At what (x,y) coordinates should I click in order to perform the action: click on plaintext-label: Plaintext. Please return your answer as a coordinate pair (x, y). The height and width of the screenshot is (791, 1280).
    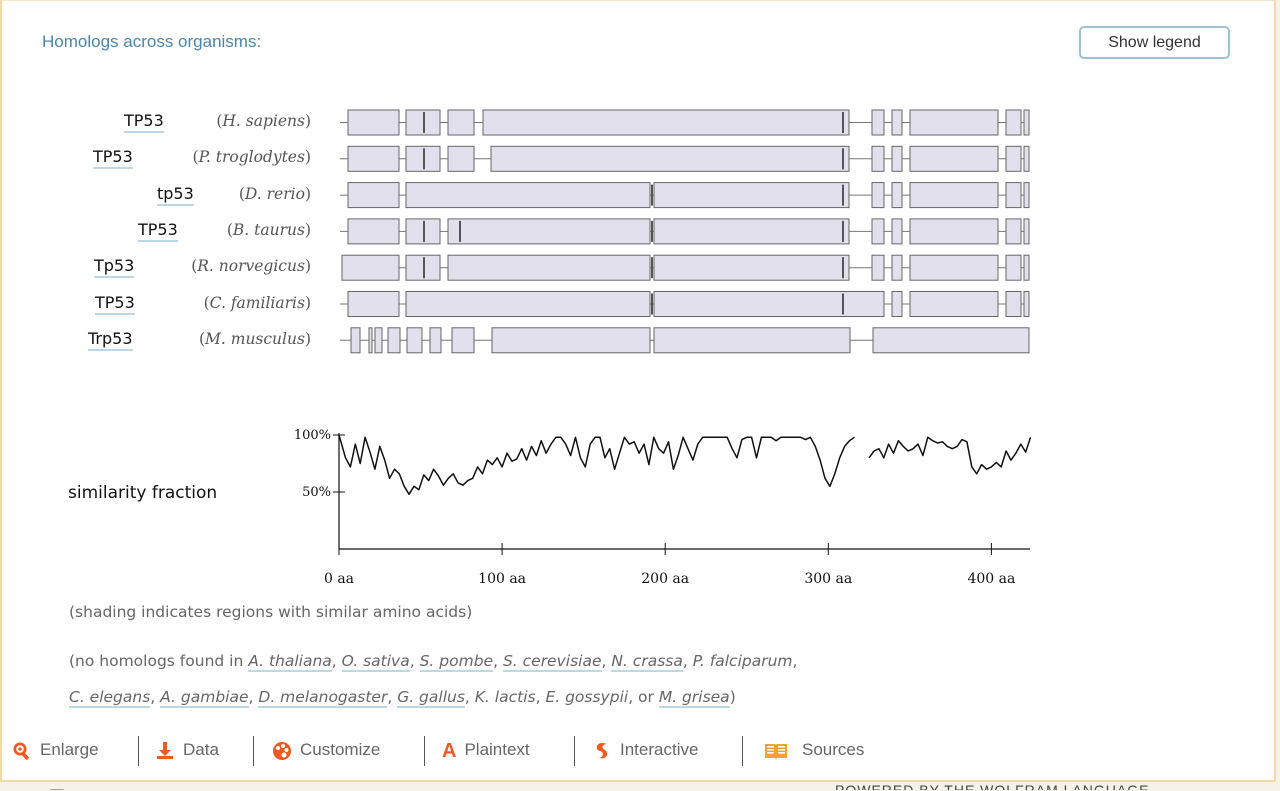
    Looking at the image, I should click on (497, 749).